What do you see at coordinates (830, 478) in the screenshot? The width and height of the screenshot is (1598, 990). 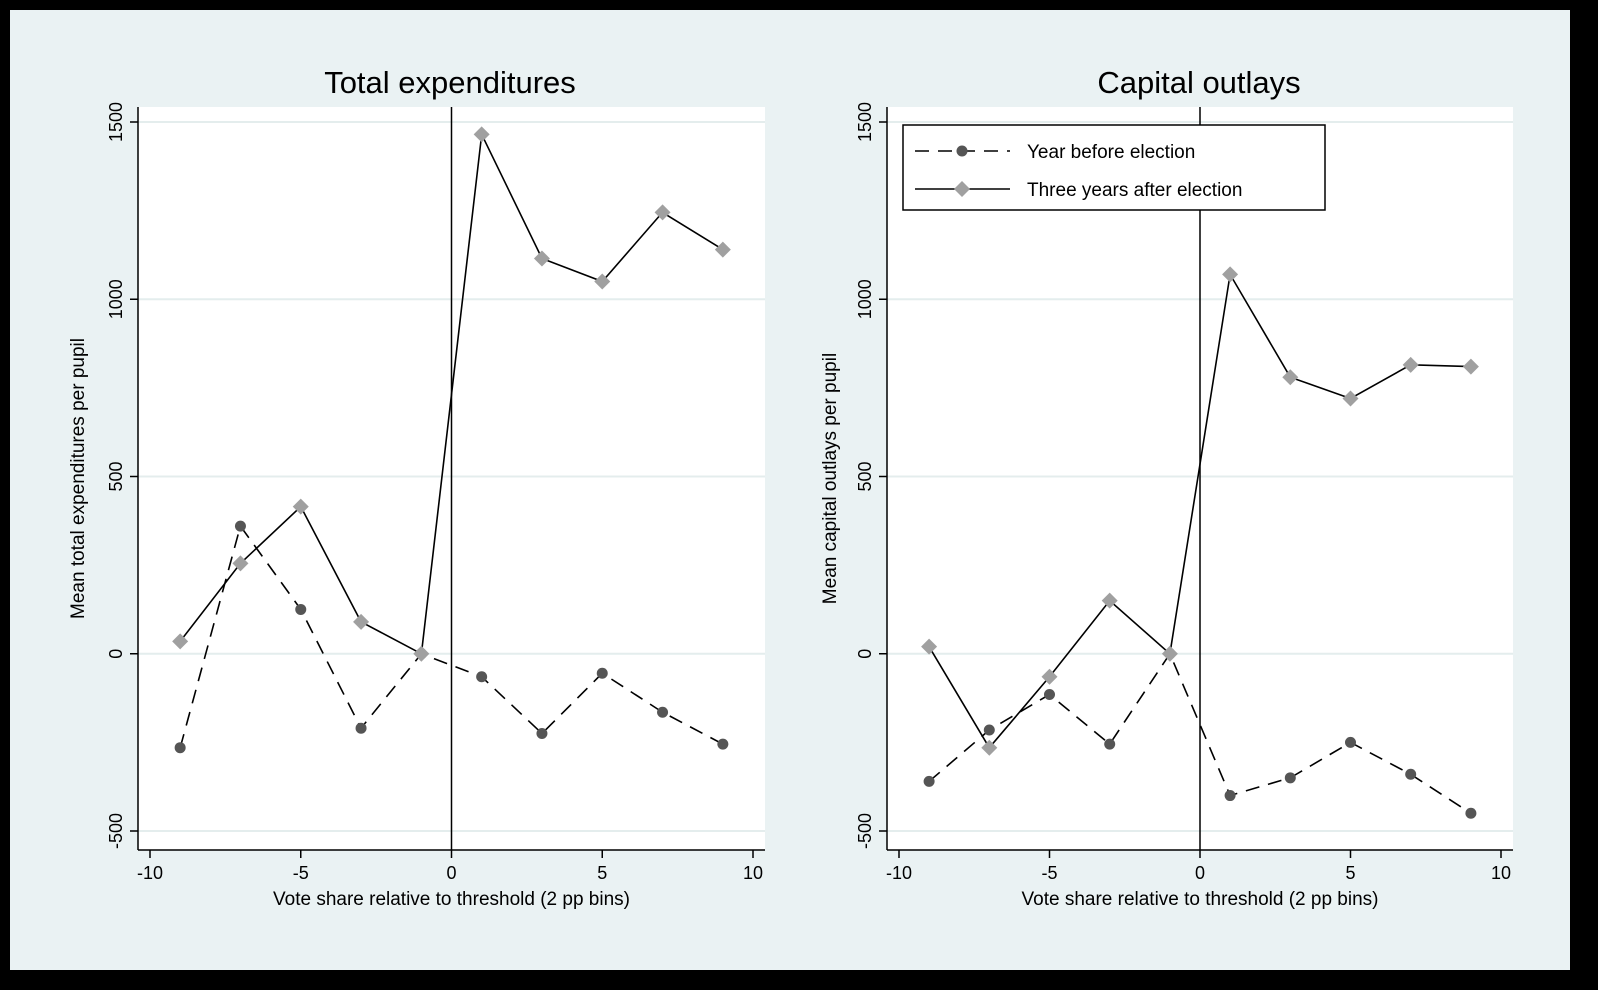 I see `y-axis-label: Mean capital outlays per pupil` at bounding box center [830, 478].